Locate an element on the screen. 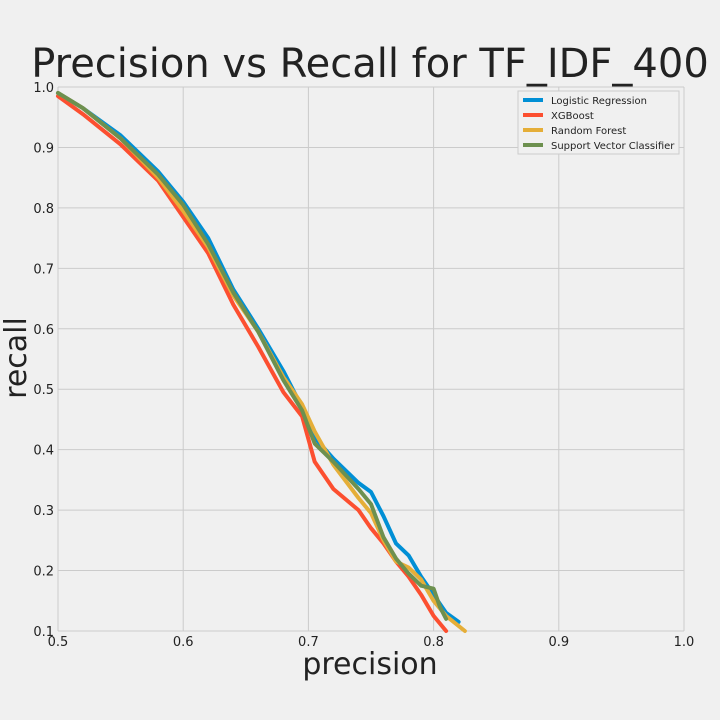 The height and width of the screenshot is (720, 720). legend-label-0: Logistic Regression is located at coordinates (599, 101).